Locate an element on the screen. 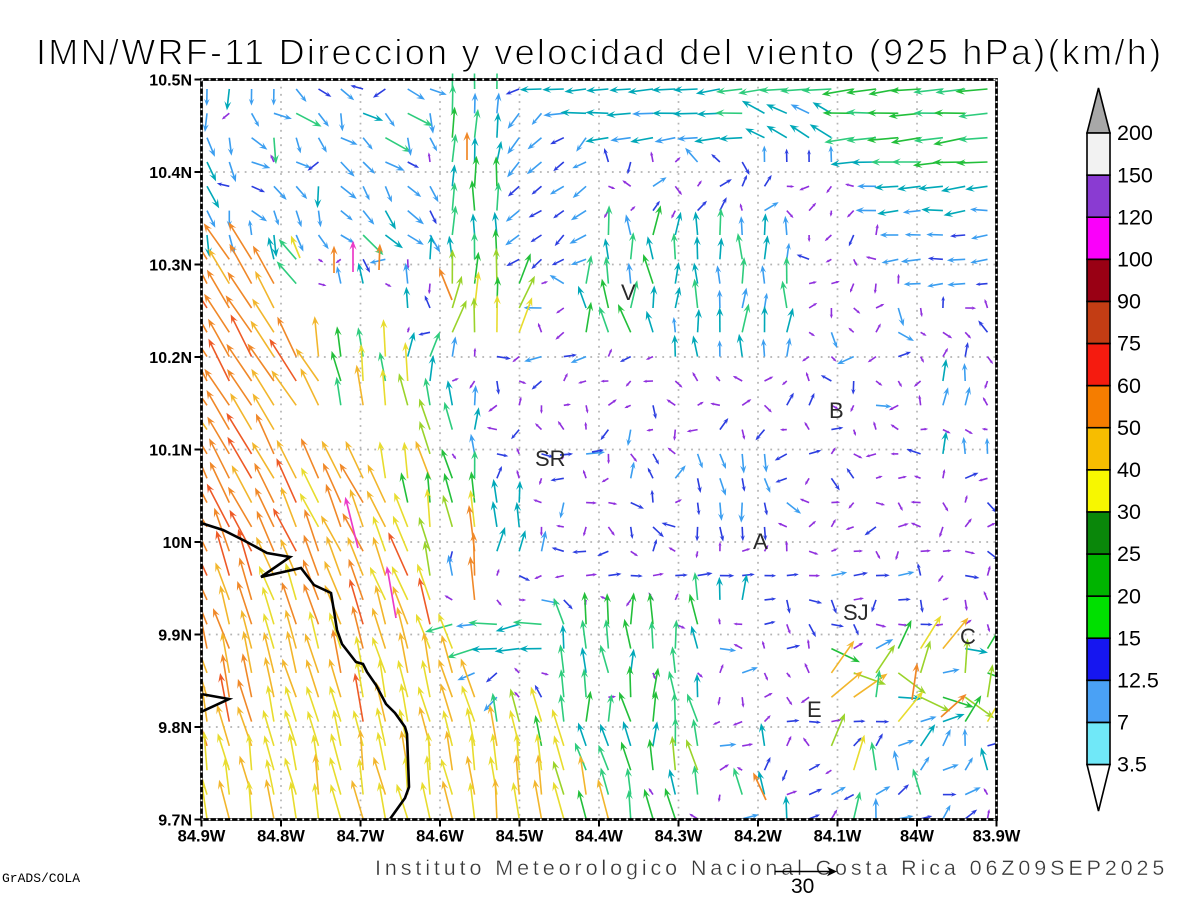  svg-text: 10.2N is located at coordinates (170, 358).